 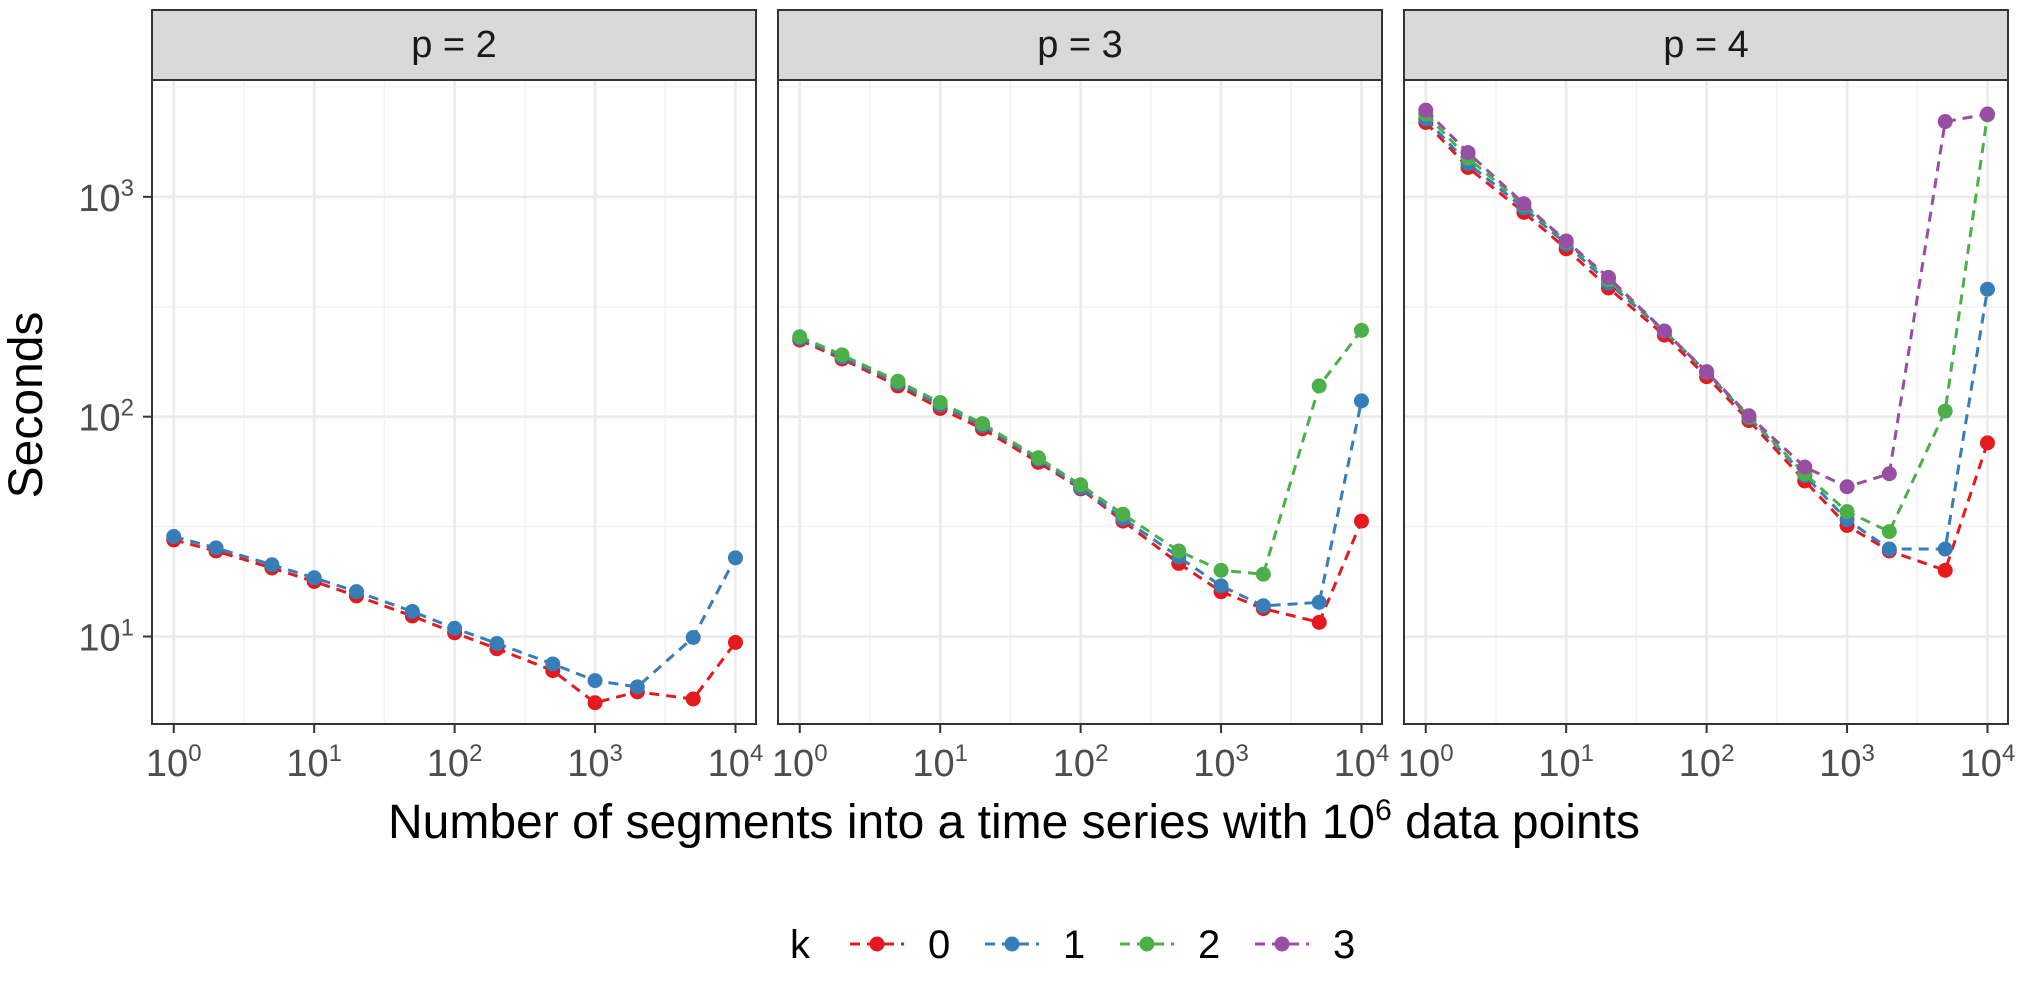 What do you see at coordinates (106, 417) in the screenshot?
I see `y-tick-label: 10²` at bounding box center [106, 417].